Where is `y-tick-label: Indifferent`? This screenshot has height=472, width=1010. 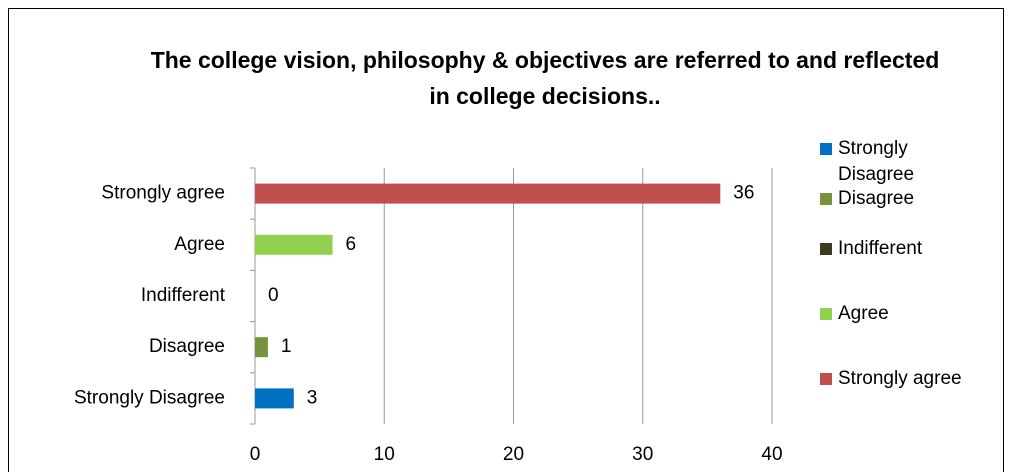
y-tick-label: Indifferent is located at coordinates (183, 295).